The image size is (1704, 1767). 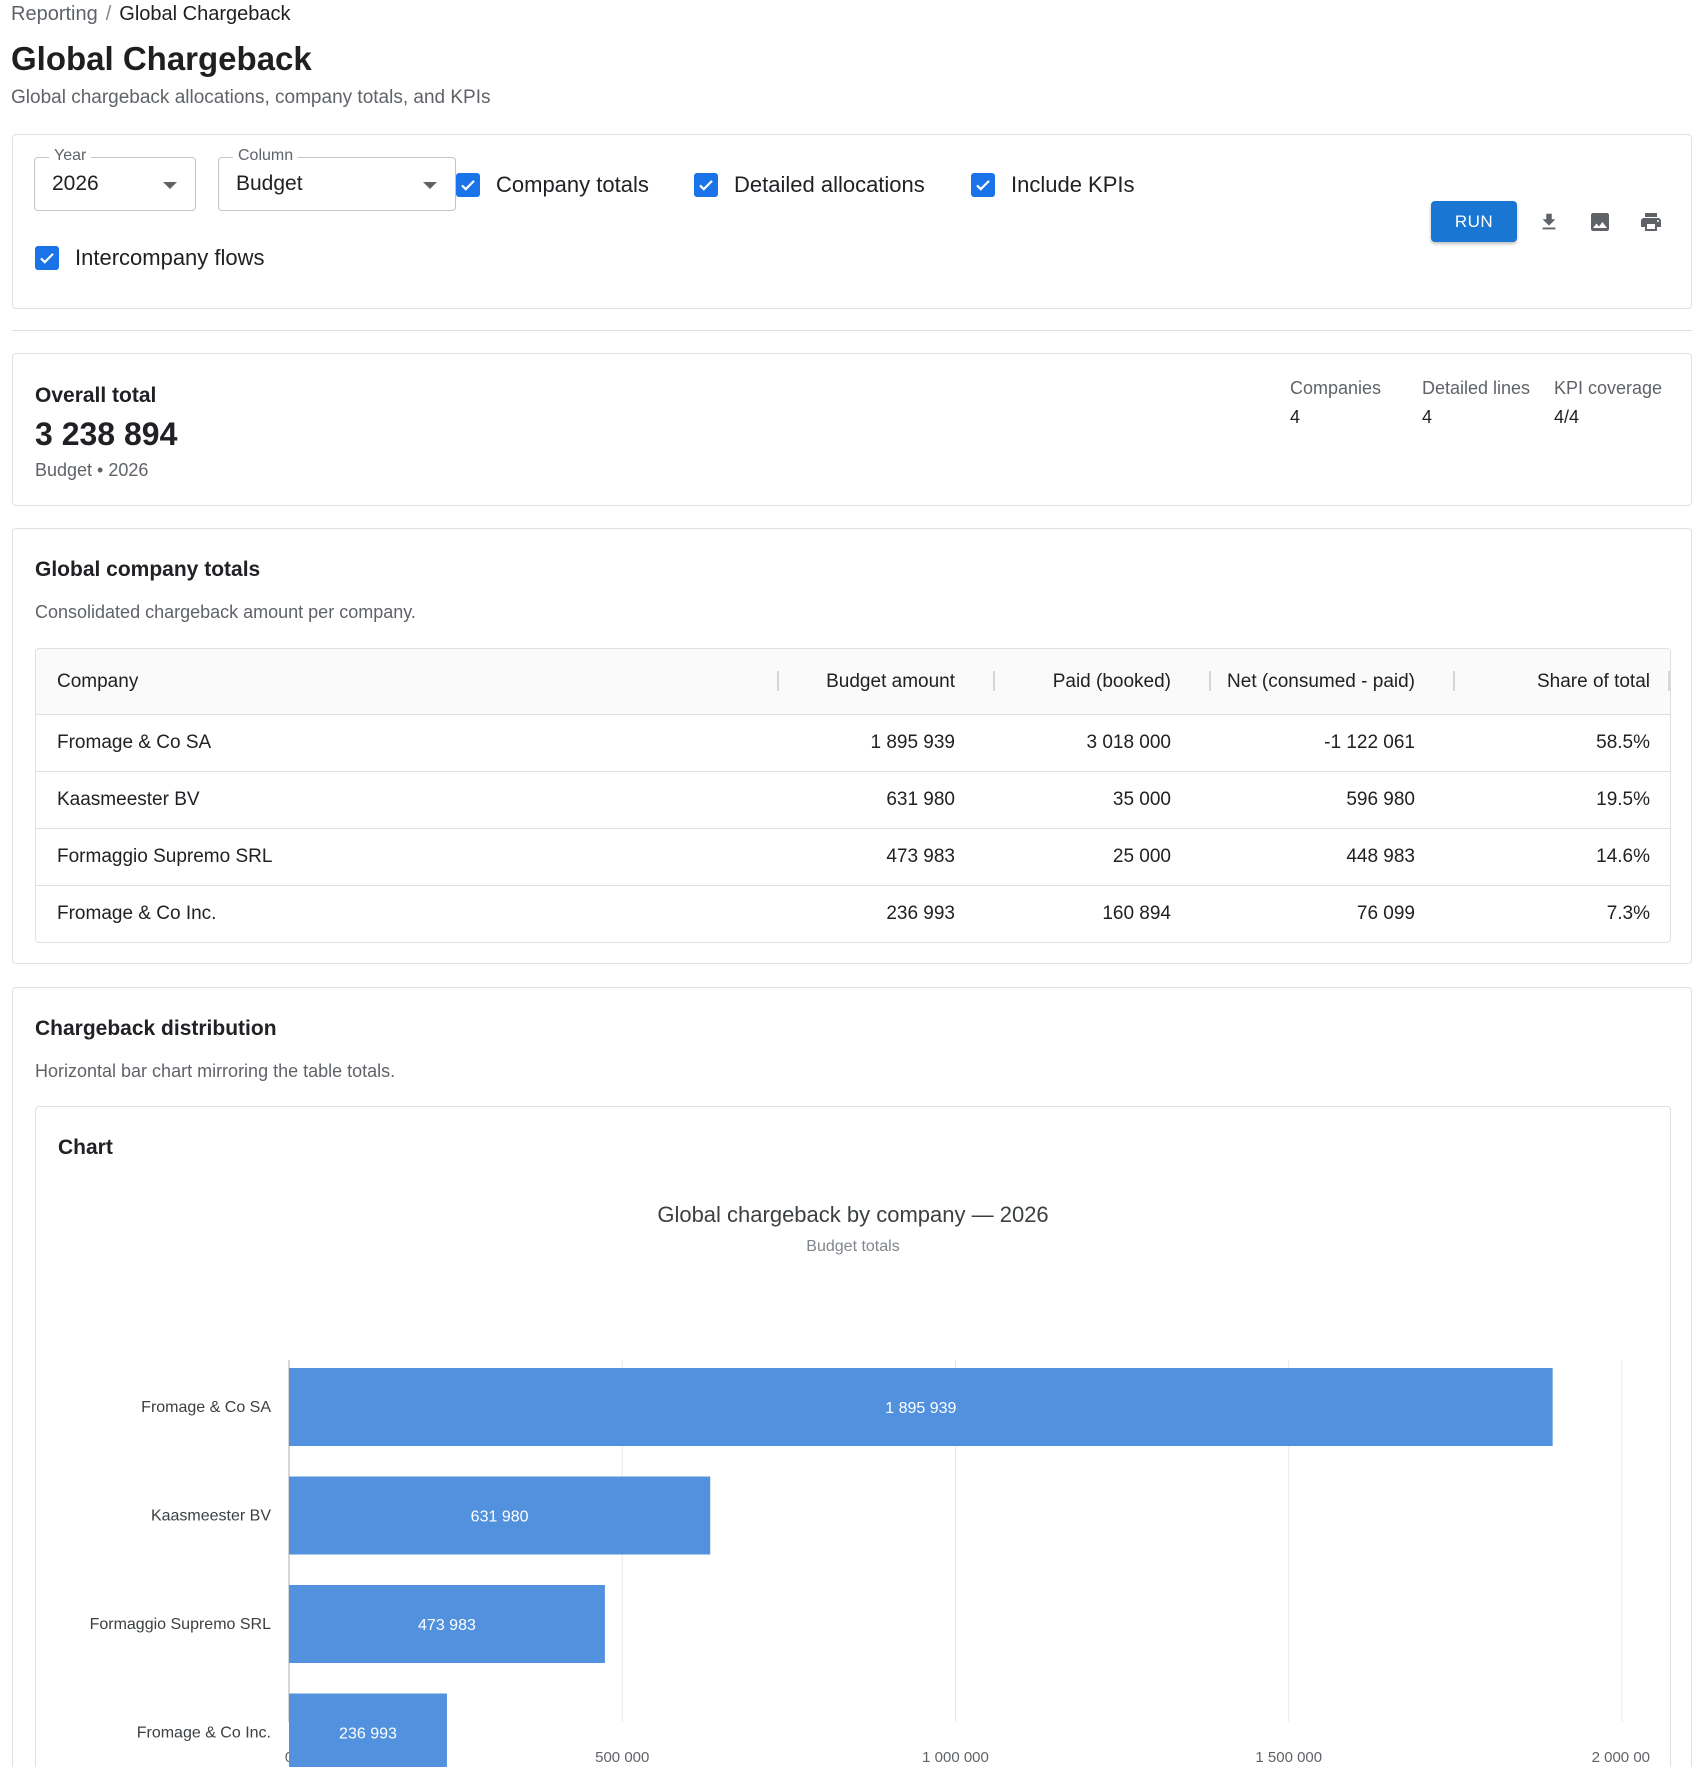 What do you see at coordinates (266, 156) in the screenshot?
I see `column-select-label: Column` at bounding box center [266, 156].